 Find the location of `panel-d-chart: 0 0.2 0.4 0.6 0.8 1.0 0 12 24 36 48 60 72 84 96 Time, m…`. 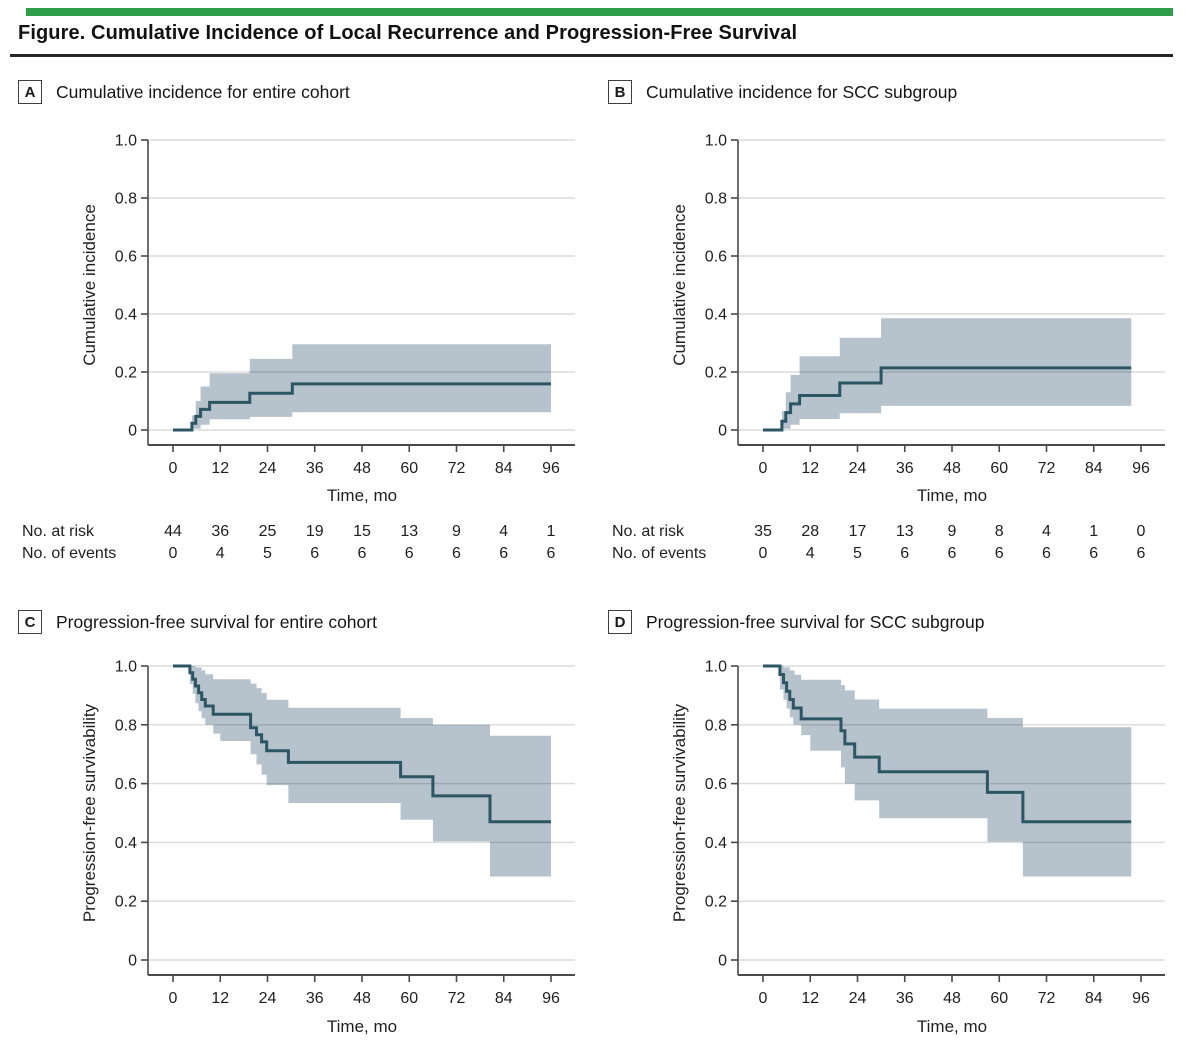

panel-d-chart: 0 0.2 0.4 0.6 0.8 1.0 0 12 24 36 48 60 72 84 96 Time, m… is located at coordinates (917, 847).